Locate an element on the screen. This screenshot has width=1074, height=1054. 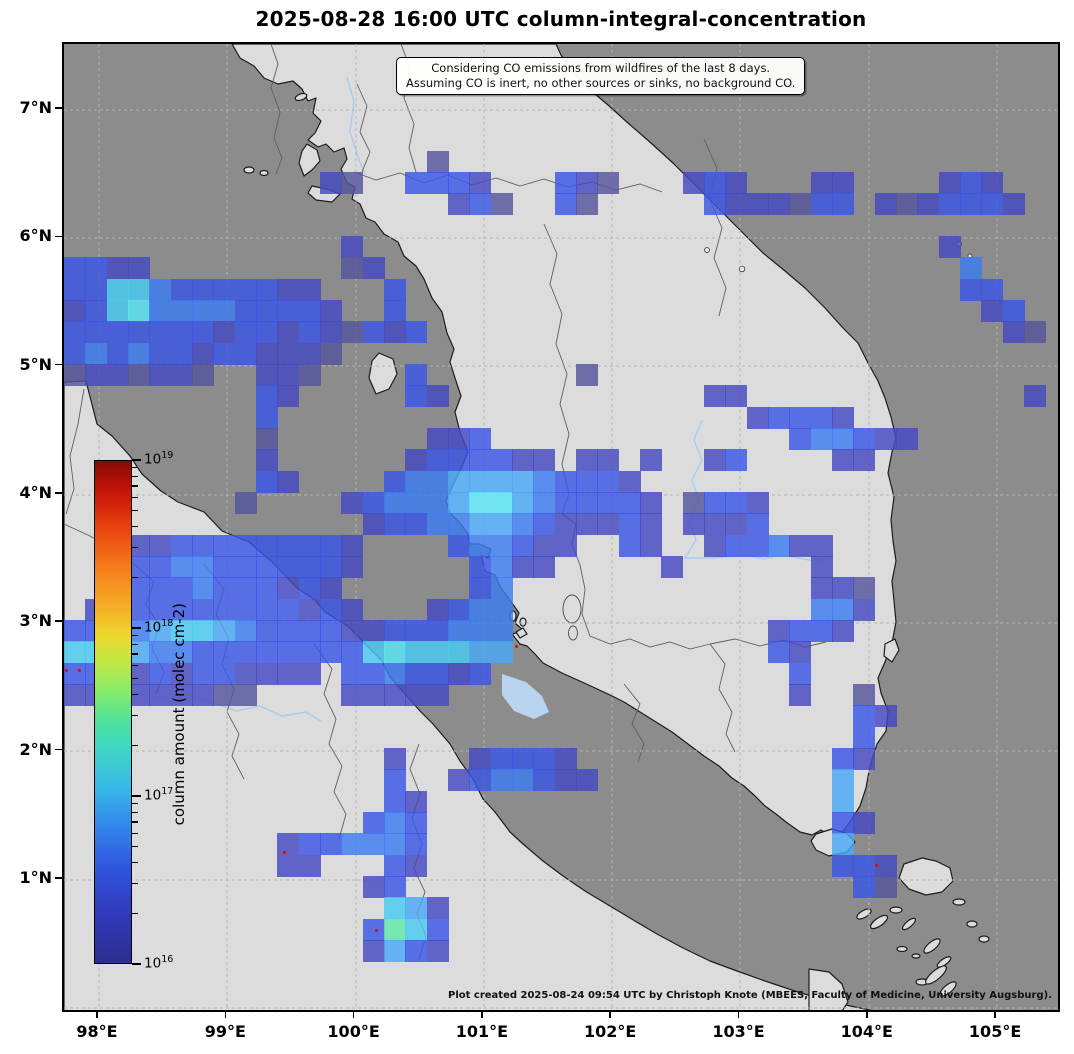
x-axis-tick is located at coordinates (867, 1015).